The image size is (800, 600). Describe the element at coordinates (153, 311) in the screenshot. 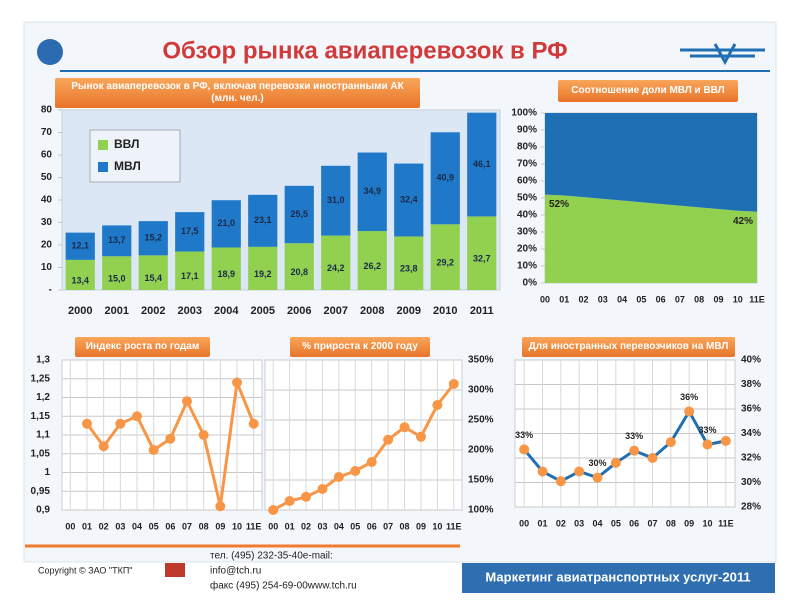

I see `x-tick-label: 2002` at that location.